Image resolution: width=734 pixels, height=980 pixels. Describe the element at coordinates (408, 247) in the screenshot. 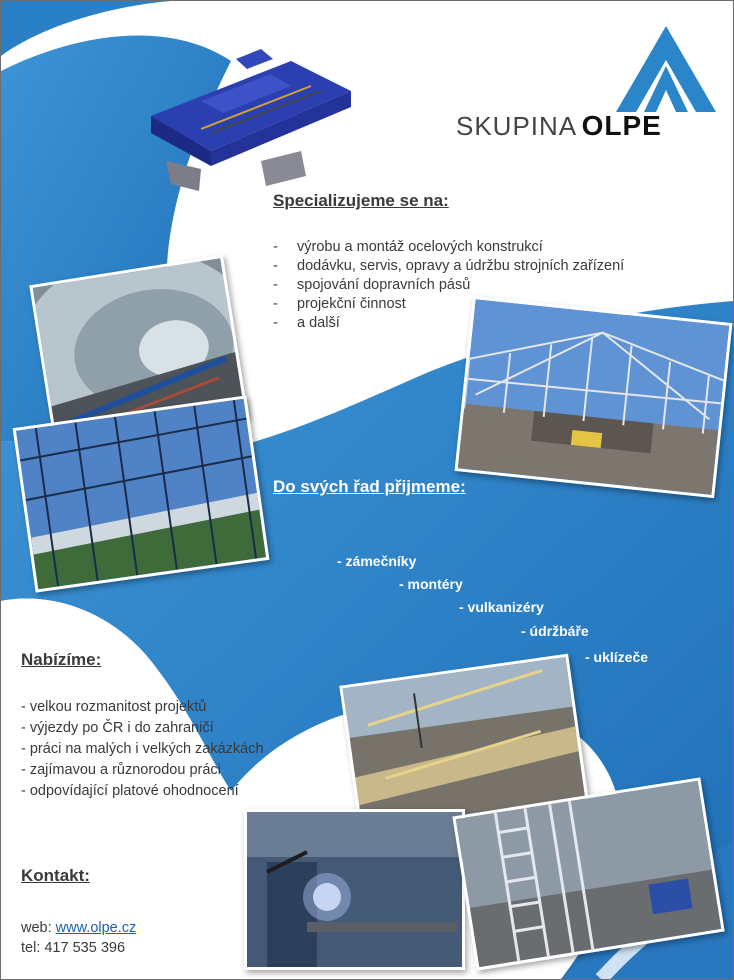

I see `list-item: - výrobu a montáž ocelových konstrukcí` at that location.